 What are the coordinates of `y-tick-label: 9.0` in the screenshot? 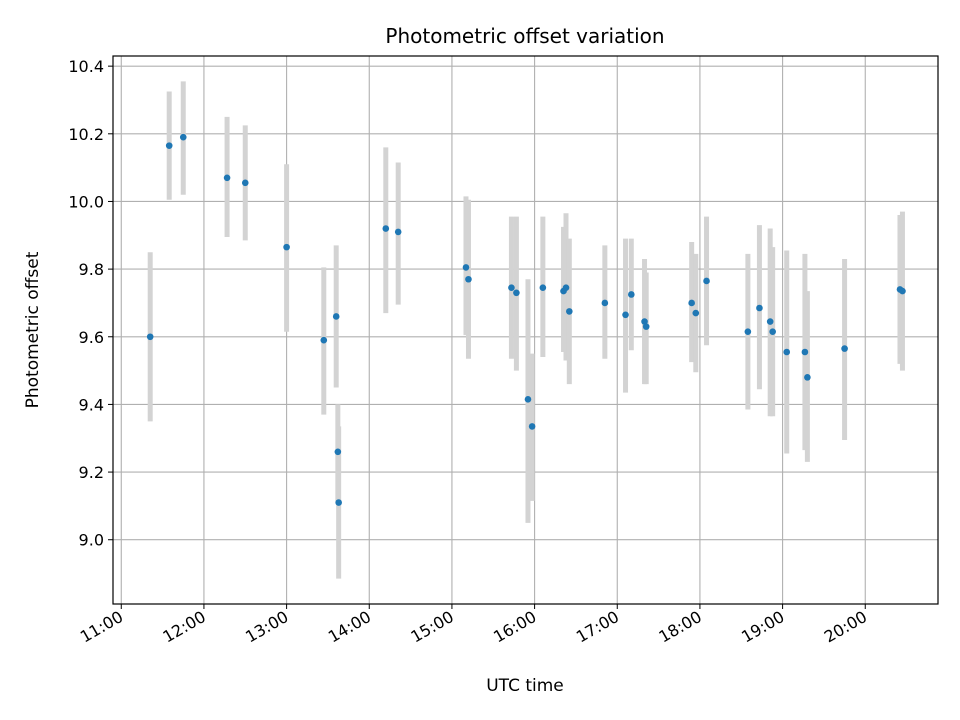 It's located at (91, 540).